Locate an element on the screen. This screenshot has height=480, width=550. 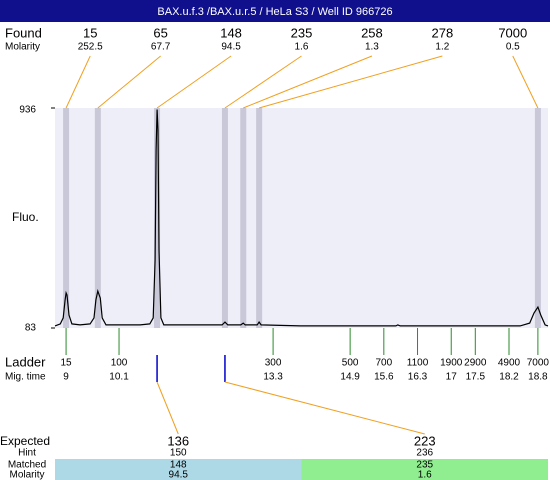
expected-size: 136 is located at coordinates (178, 440).